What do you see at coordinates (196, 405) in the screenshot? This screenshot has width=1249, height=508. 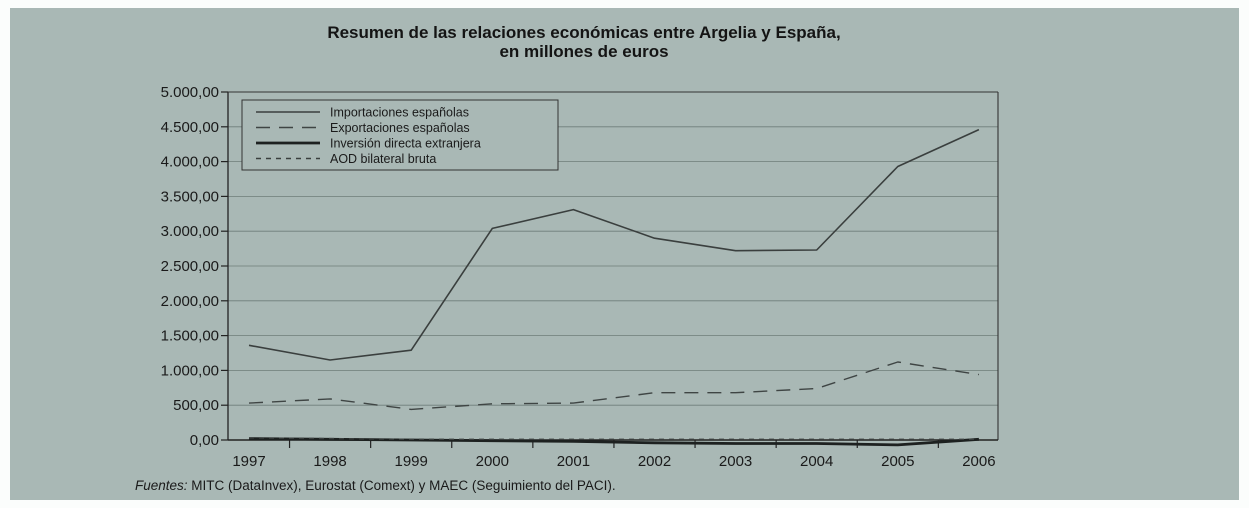 I see `y-tick-label-1: 500,00` at bounding box center [196, 405].